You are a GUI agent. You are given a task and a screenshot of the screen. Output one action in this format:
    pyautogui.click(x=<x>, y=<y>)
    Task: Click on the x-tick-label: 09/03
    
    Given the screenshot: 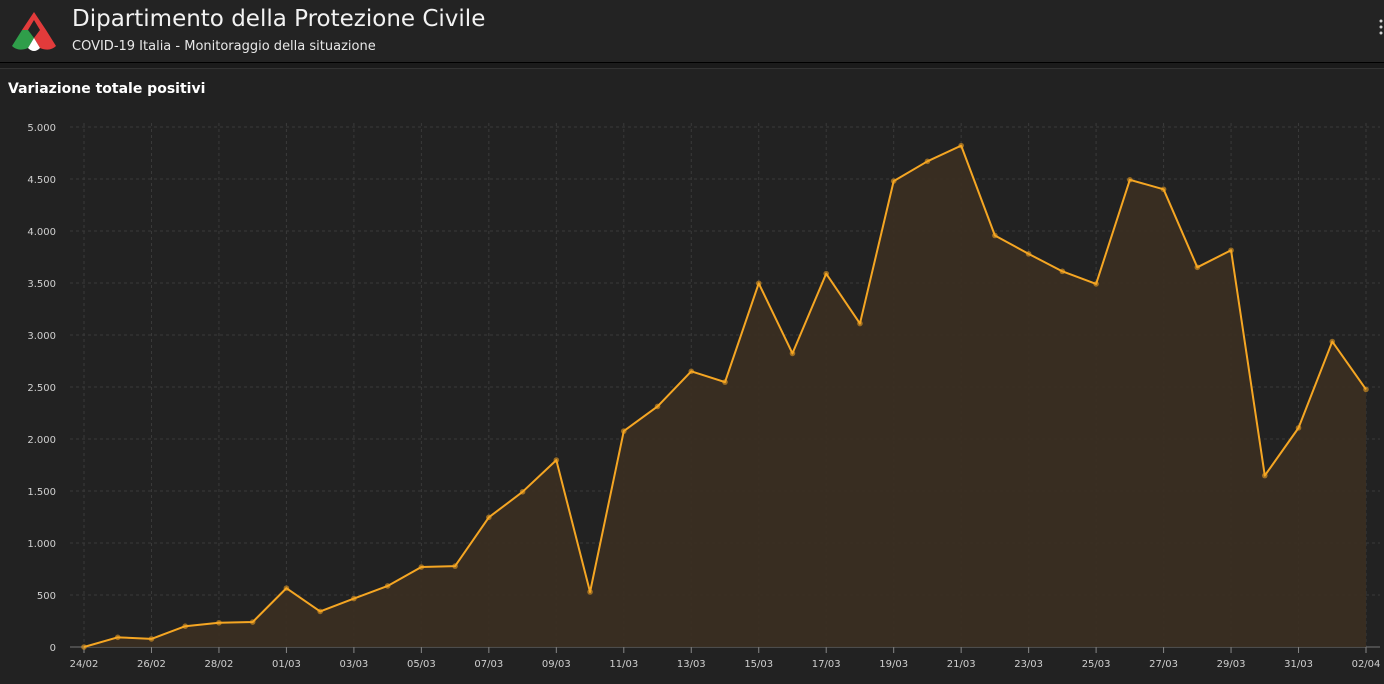 What is the action you would take?
    pyautogui.click(x=556, y=664)
    